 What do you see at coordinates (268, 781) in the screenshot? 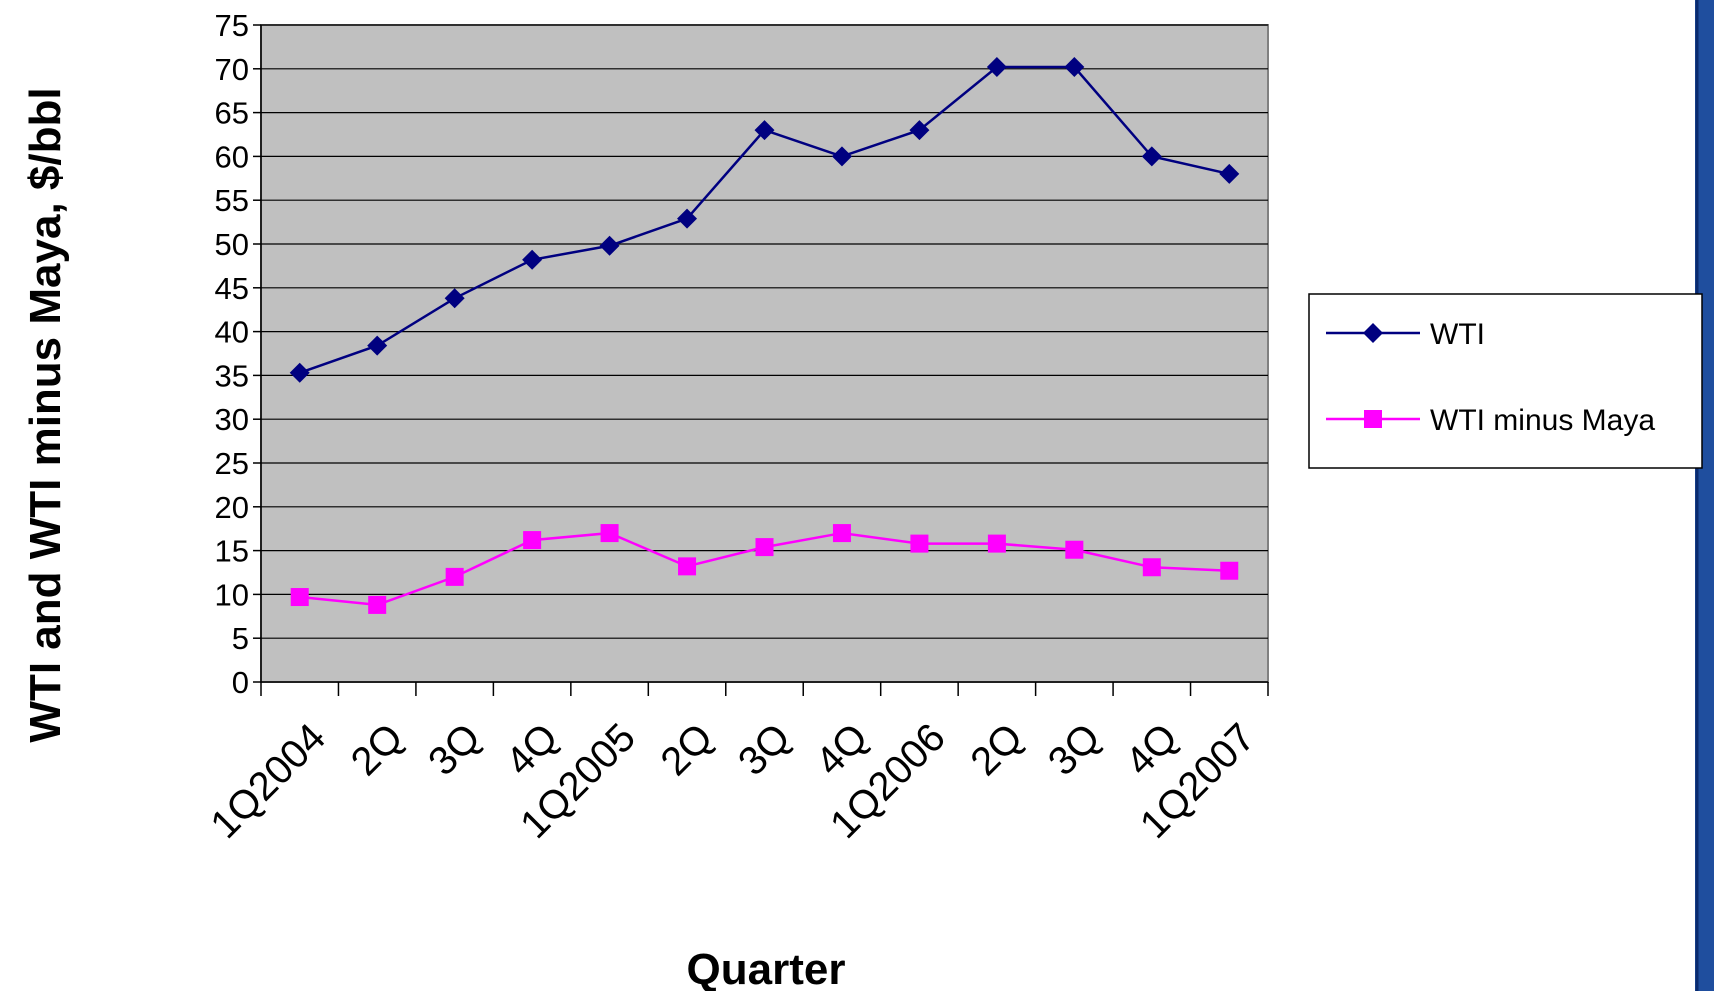
I see `x-tick-label: 1Q2004` at bounding box center [268, 781].